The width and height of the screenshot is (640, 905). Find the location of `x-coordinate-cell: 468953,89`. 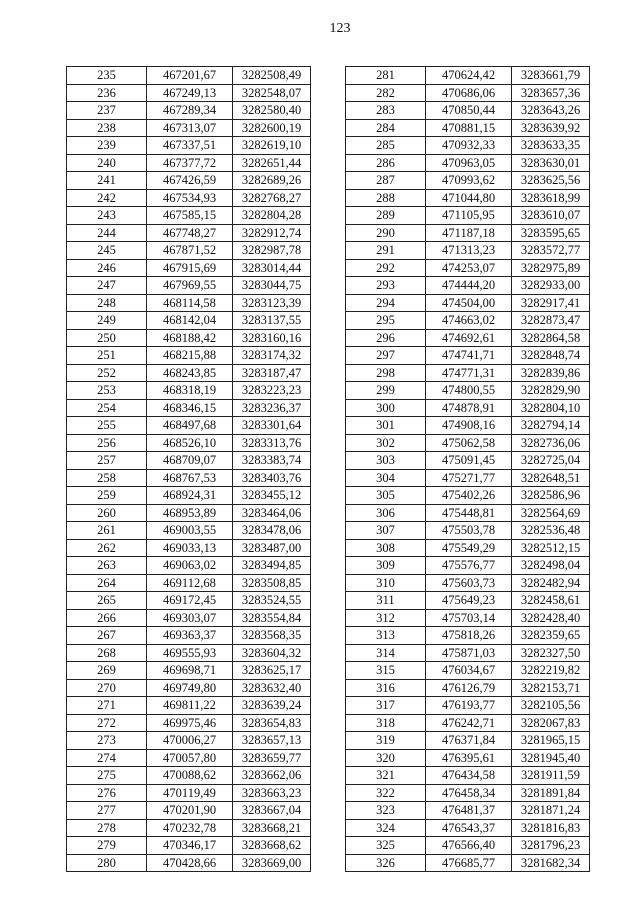

x-coordinate-cell: 468953,89 is located at coordinates (189, 512).